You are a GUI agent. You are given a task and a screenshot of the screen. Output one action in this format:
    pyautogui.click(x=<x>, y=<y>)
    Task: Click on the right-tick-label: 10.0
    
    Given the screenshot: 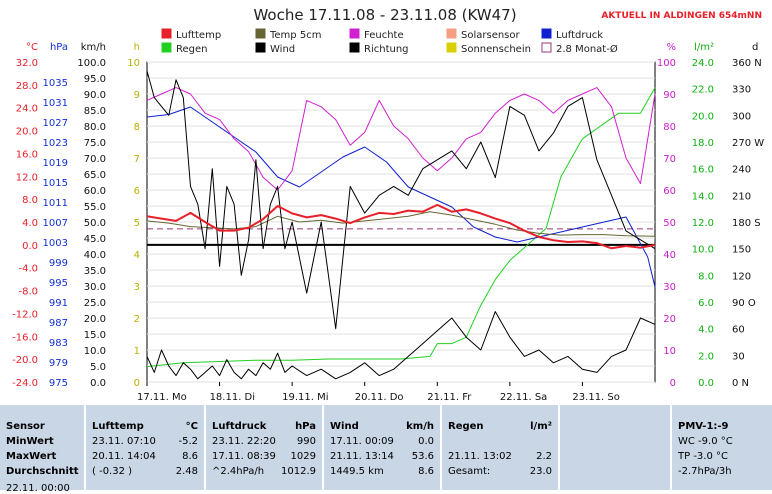 What is the action you would take?
    pyautogui.click(x=703, y=250)
    